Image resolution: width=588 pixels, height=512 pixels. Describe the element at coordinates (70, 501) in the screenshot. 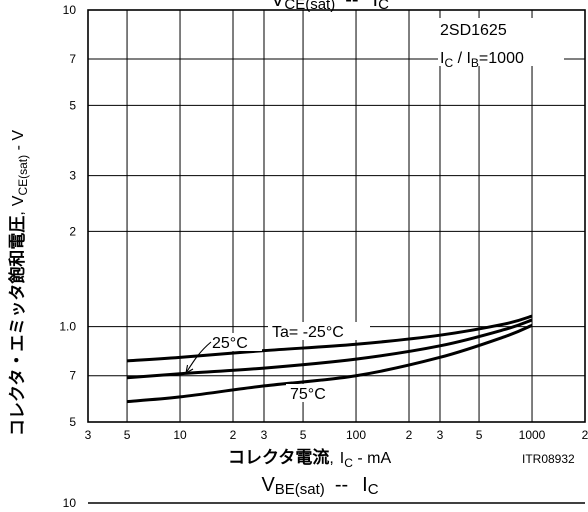

I see `second-chart-ytick: 10` at that location.